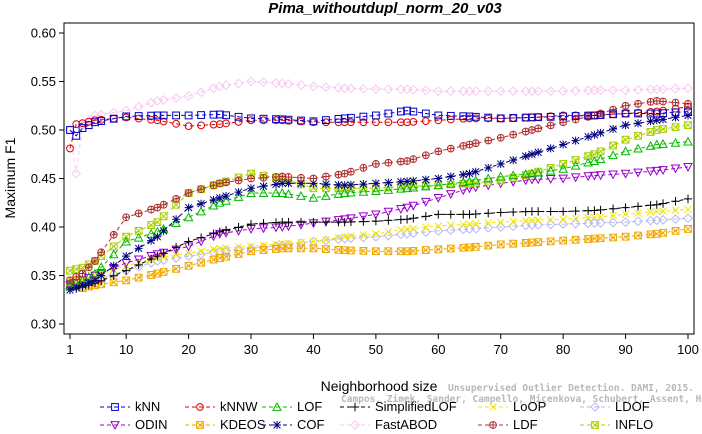 This screenshot has height=434, width=702. Describe the element at coordinates (398, 406) in the screenshot. I see `legend-item-simplifiedlof: SimplifiedLOF` at that location.